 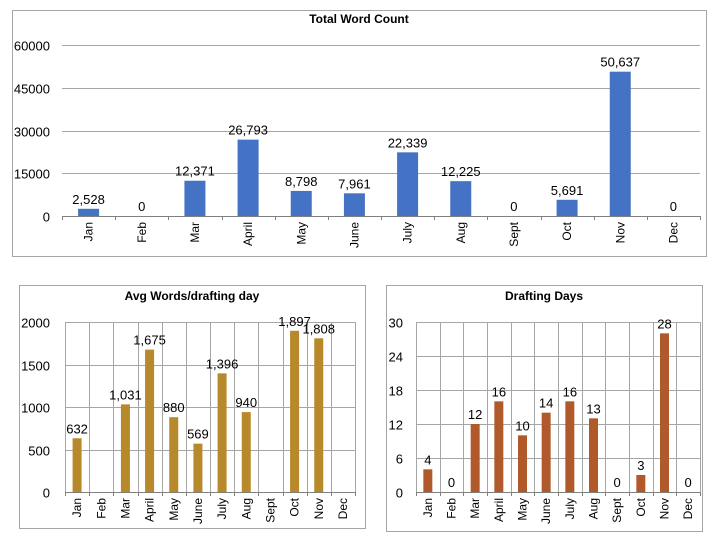 I want to click on data-label: 940, so click(x=246, y=402).